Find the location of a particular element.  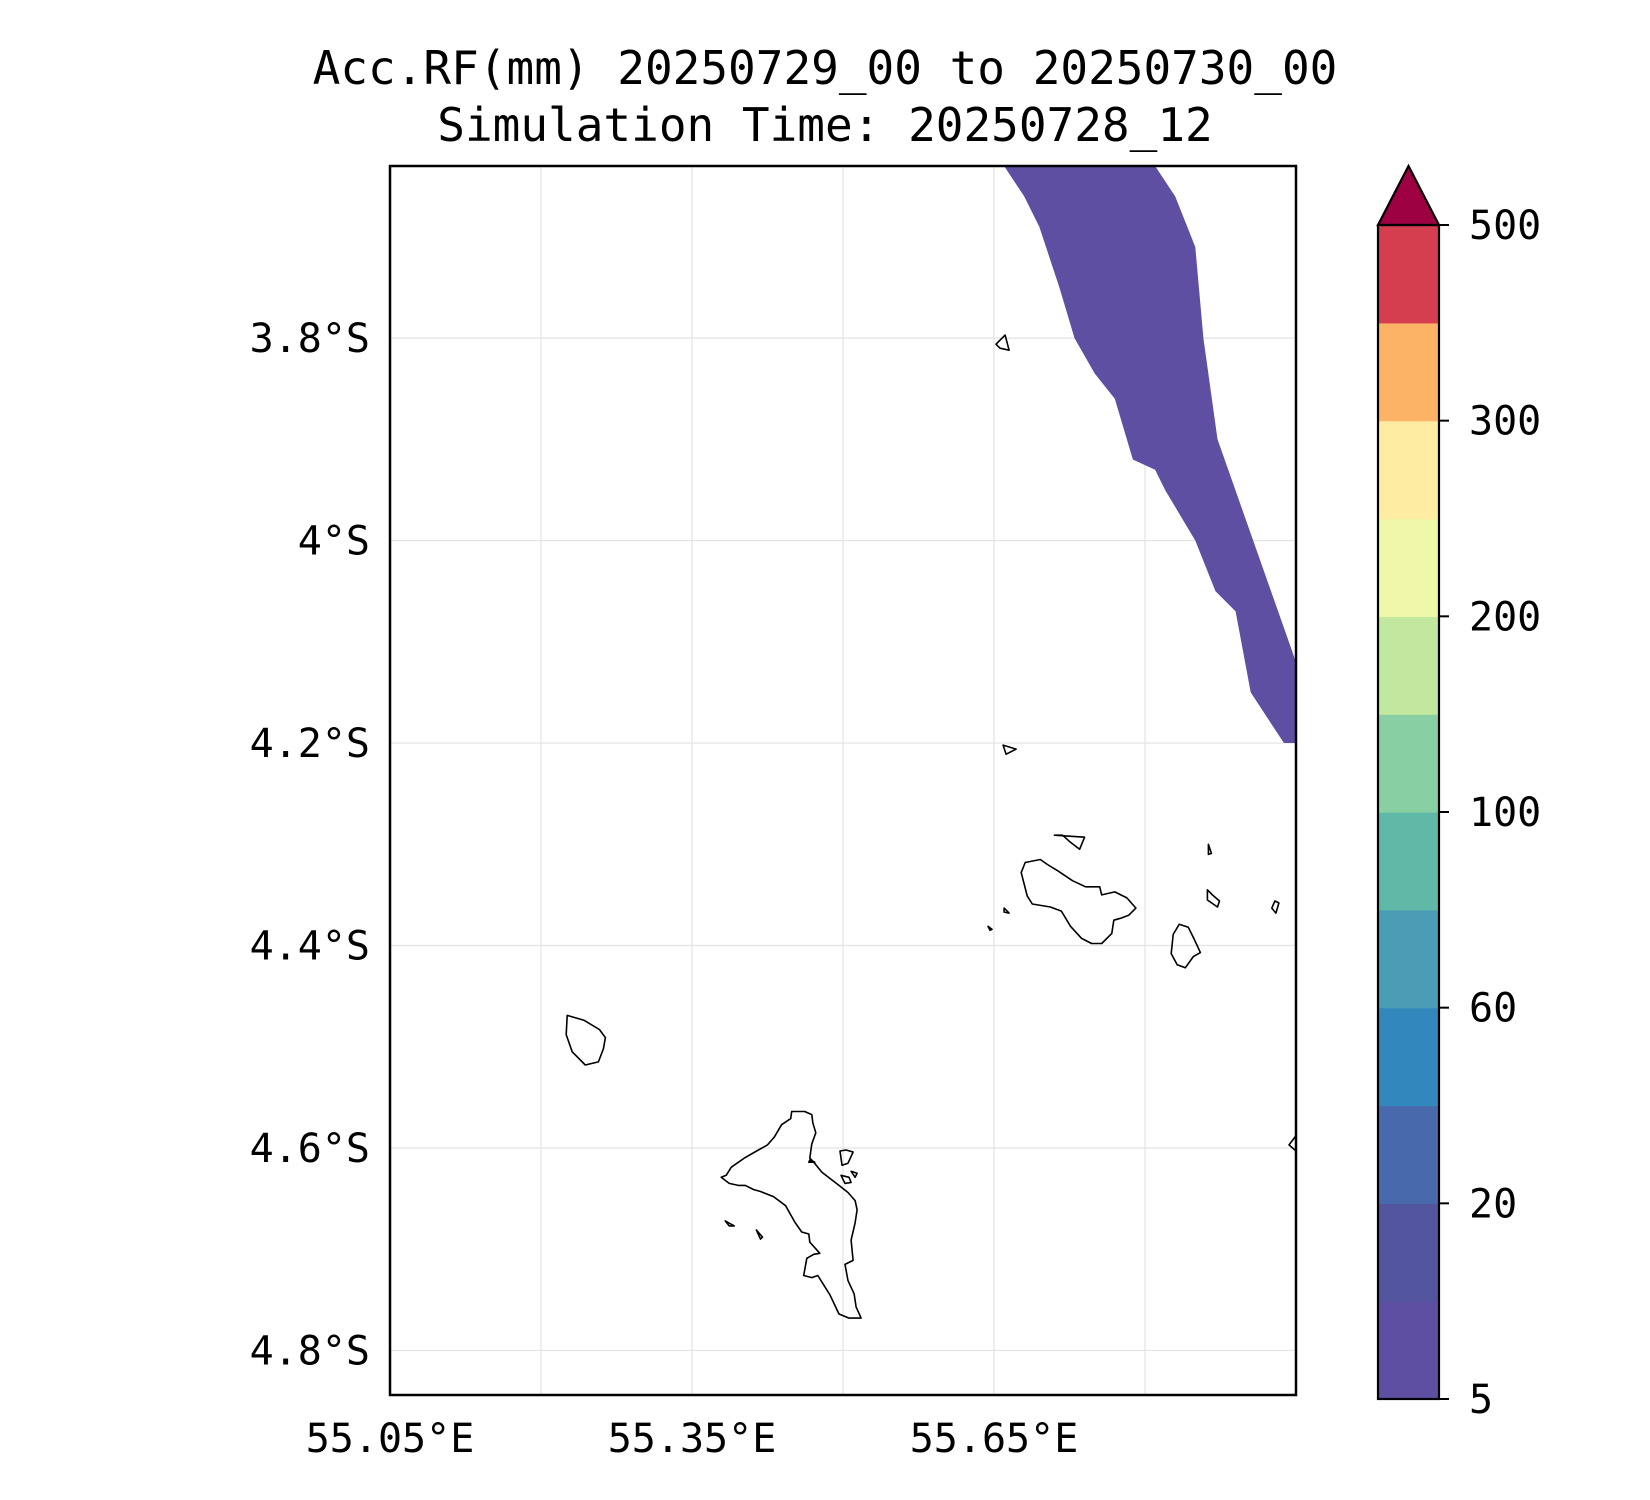

longitude-labels: 55.05°E 55.35°E 55.65°E is located at coordinates (692, 1439).